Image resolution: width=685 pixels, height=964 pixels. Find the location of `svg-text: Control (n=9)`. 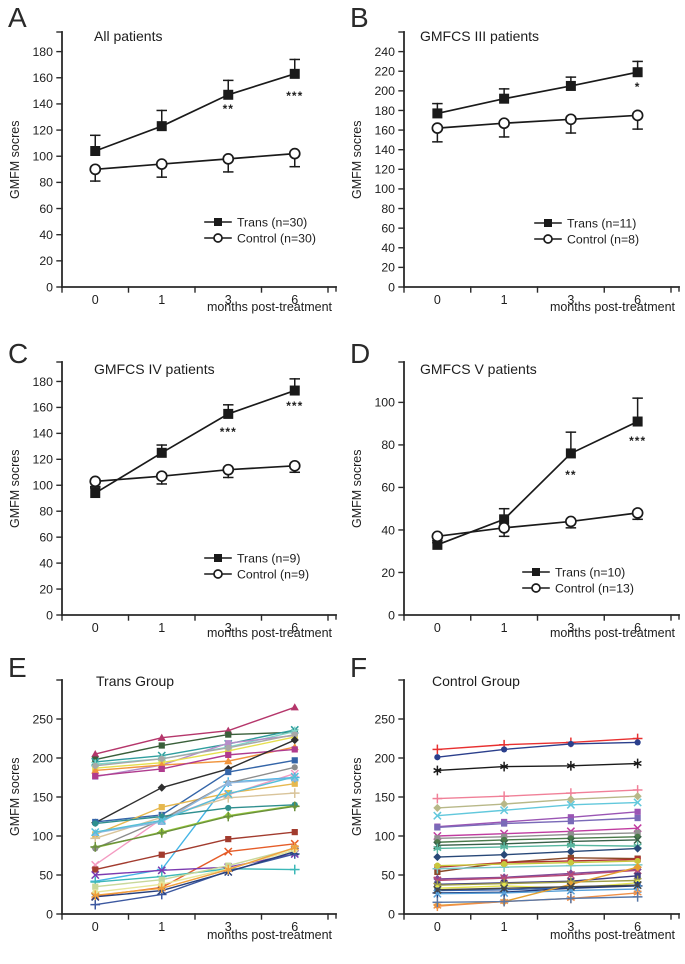

svg-text: Control (n=9) is located at coordinates (273, 574).